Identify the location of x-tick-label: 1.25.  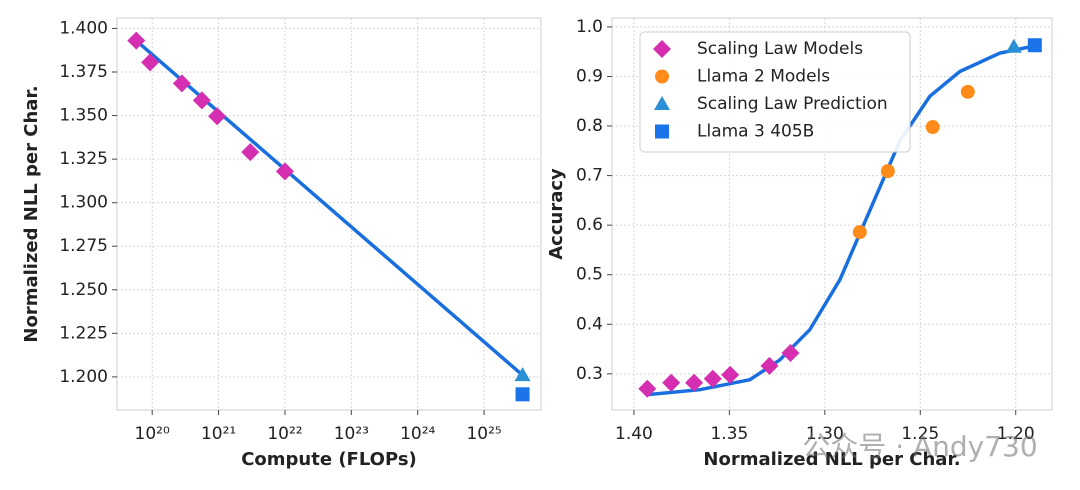
(920, 434).